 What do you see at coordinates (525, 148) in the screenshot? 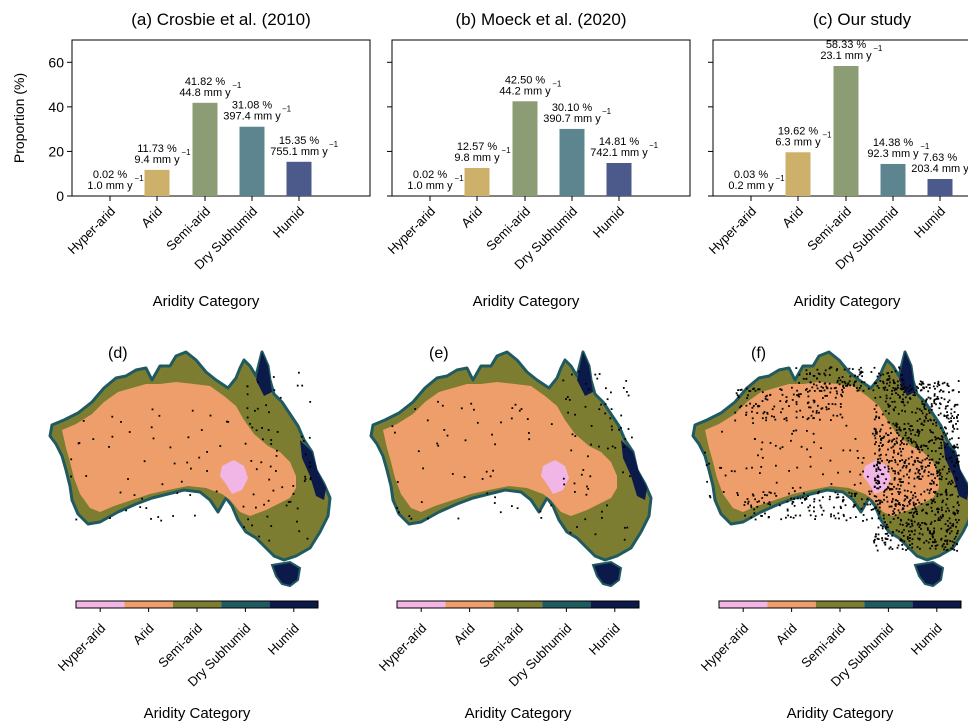
I see `bar` at bounding box center [525, 148].